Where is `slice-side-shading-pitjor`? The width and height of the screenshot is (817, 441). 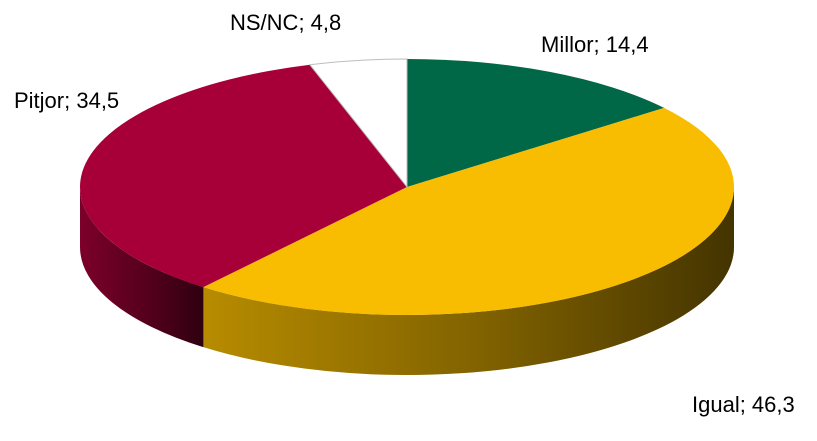
slice-side-shading-pitjor is located at coordinates (142, 267).